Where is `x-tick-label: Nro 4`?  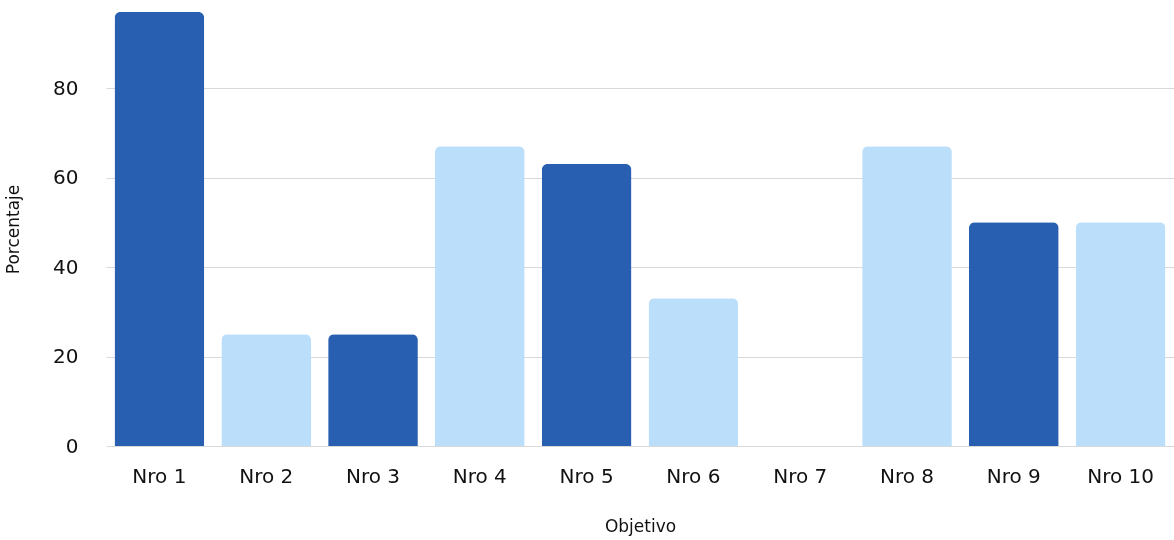
x-tick-label: Nro 4 is located at coordinates (479, 475).